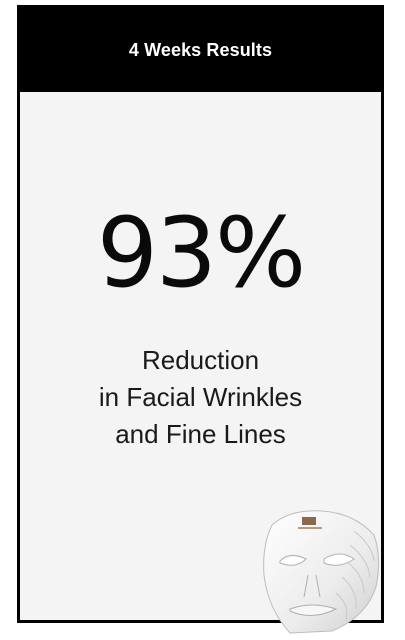 The image size is (405, 640). I want to click on results-title: 4 Weeks Results, so click(200, 49).